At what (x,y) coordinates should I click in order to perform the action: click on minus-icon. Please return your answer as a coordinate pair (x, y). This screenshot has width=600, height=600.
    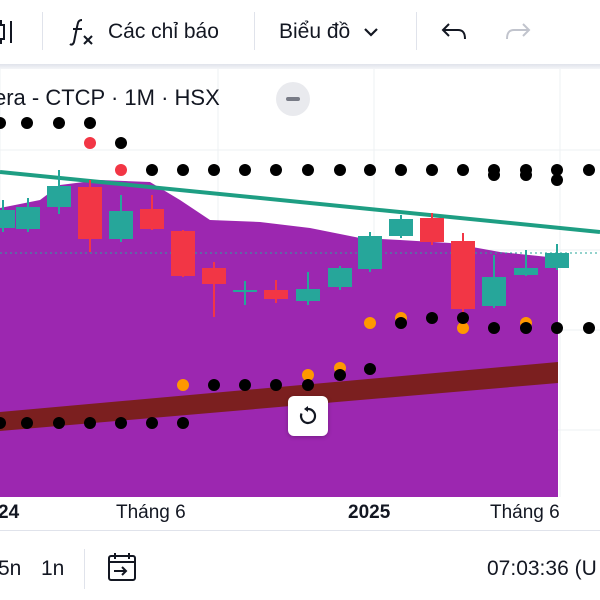
    Looking at the image, I should click on (293, 99).